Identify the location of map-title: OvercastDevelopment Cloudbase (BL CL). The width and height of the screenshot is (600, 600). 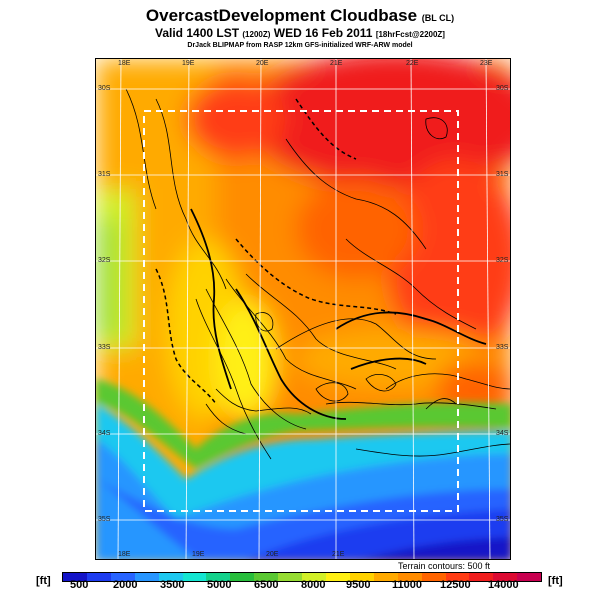
(300, 16).